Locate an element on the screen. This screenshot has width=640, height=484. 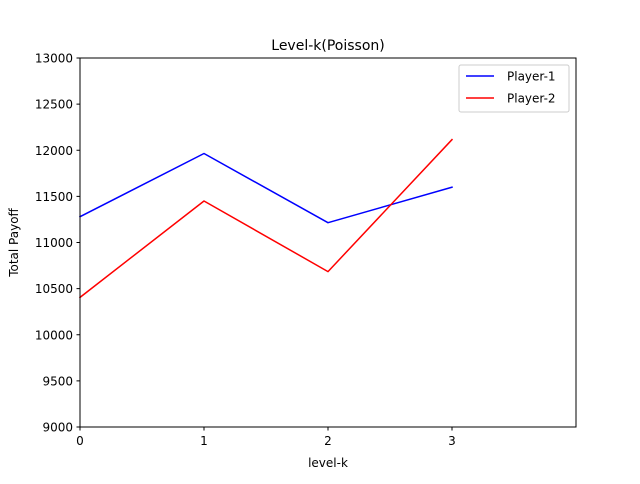
y-tick-label: 9500 is located at coordinates (57, 381).